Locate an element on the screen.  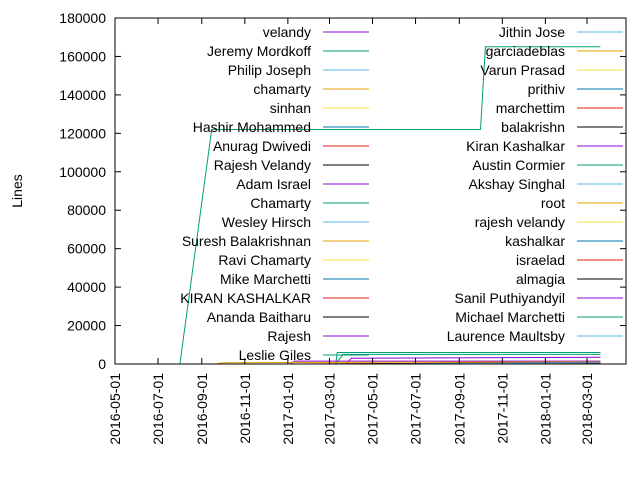
x-tick-label: 2016-09-01 is located at coordinates (202, 409).